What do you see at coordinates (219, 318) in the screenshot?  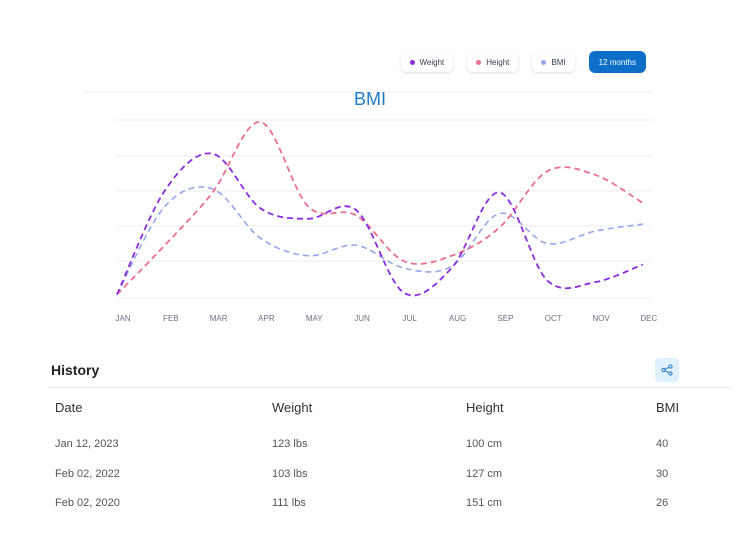 I see `x-tick-label: MAR` at bounding box center [219, 318].